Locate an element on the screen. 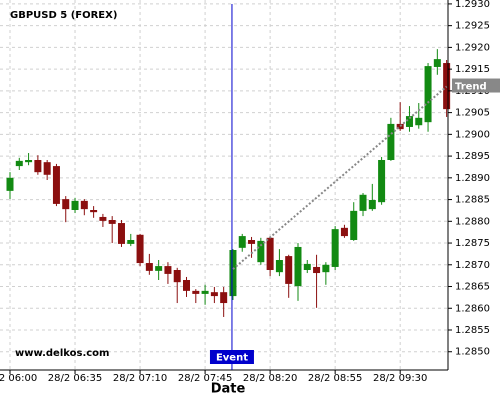  x-tick-label: 28/2 08:55 is located at coordinates (335, 378).